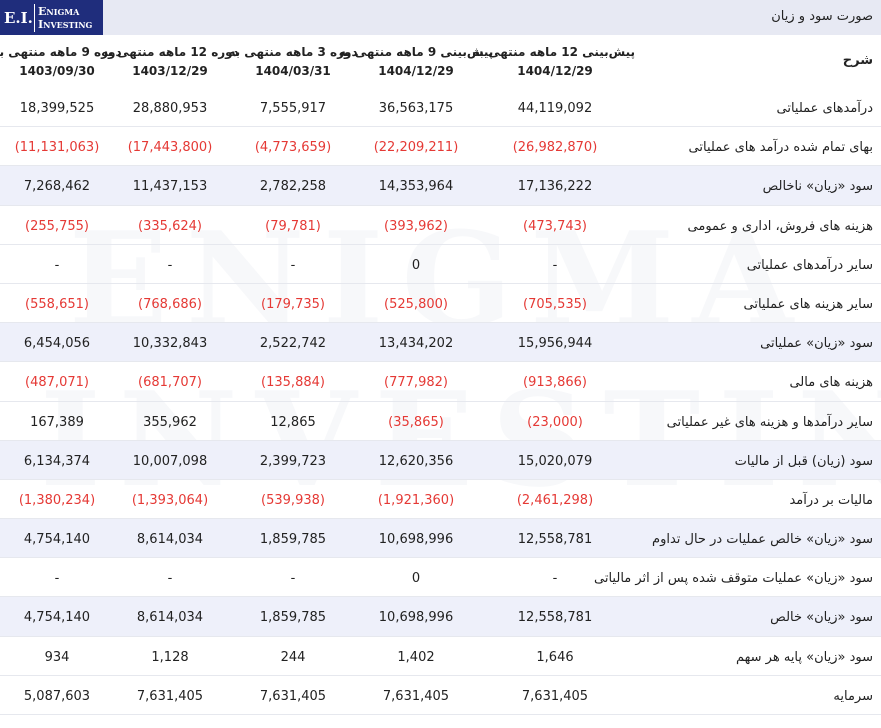  Describe the element at coordinates (59, 11) in the screenshot. I see `logo-line1: Enigma` at that location.